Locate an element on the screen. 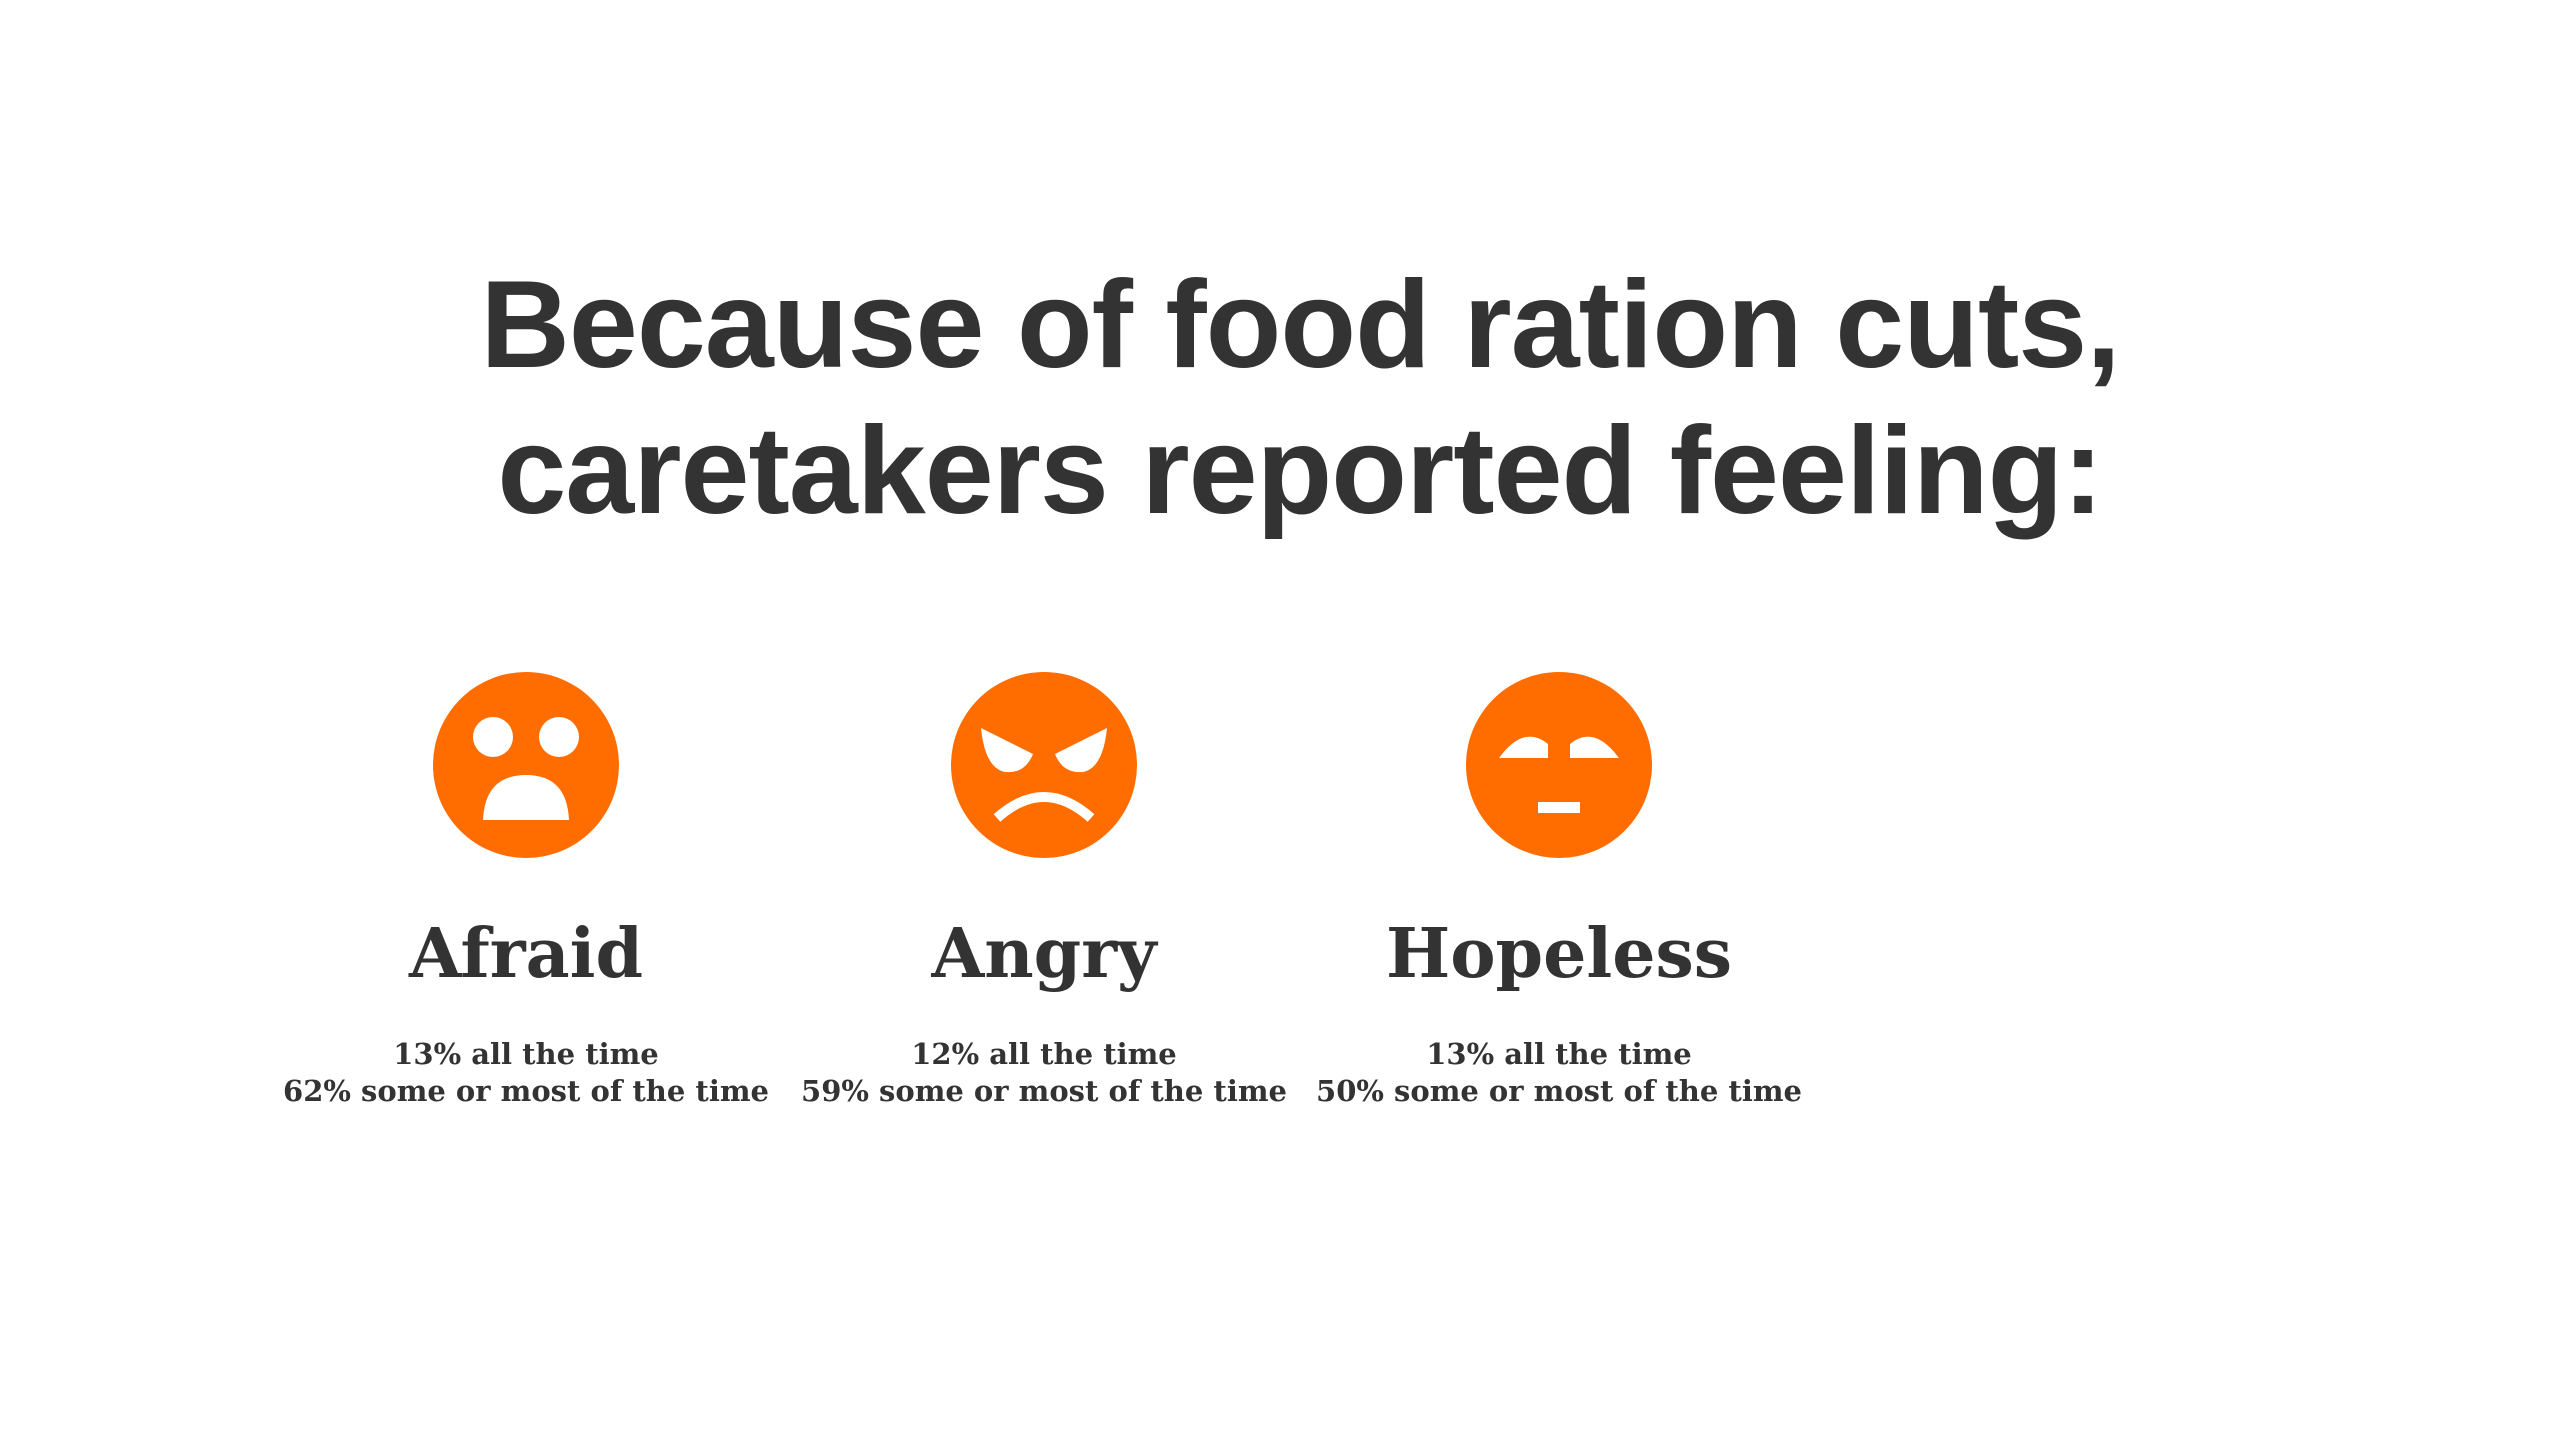  emotion-label-afraid: Afraid is located at coordinates (526, 954).